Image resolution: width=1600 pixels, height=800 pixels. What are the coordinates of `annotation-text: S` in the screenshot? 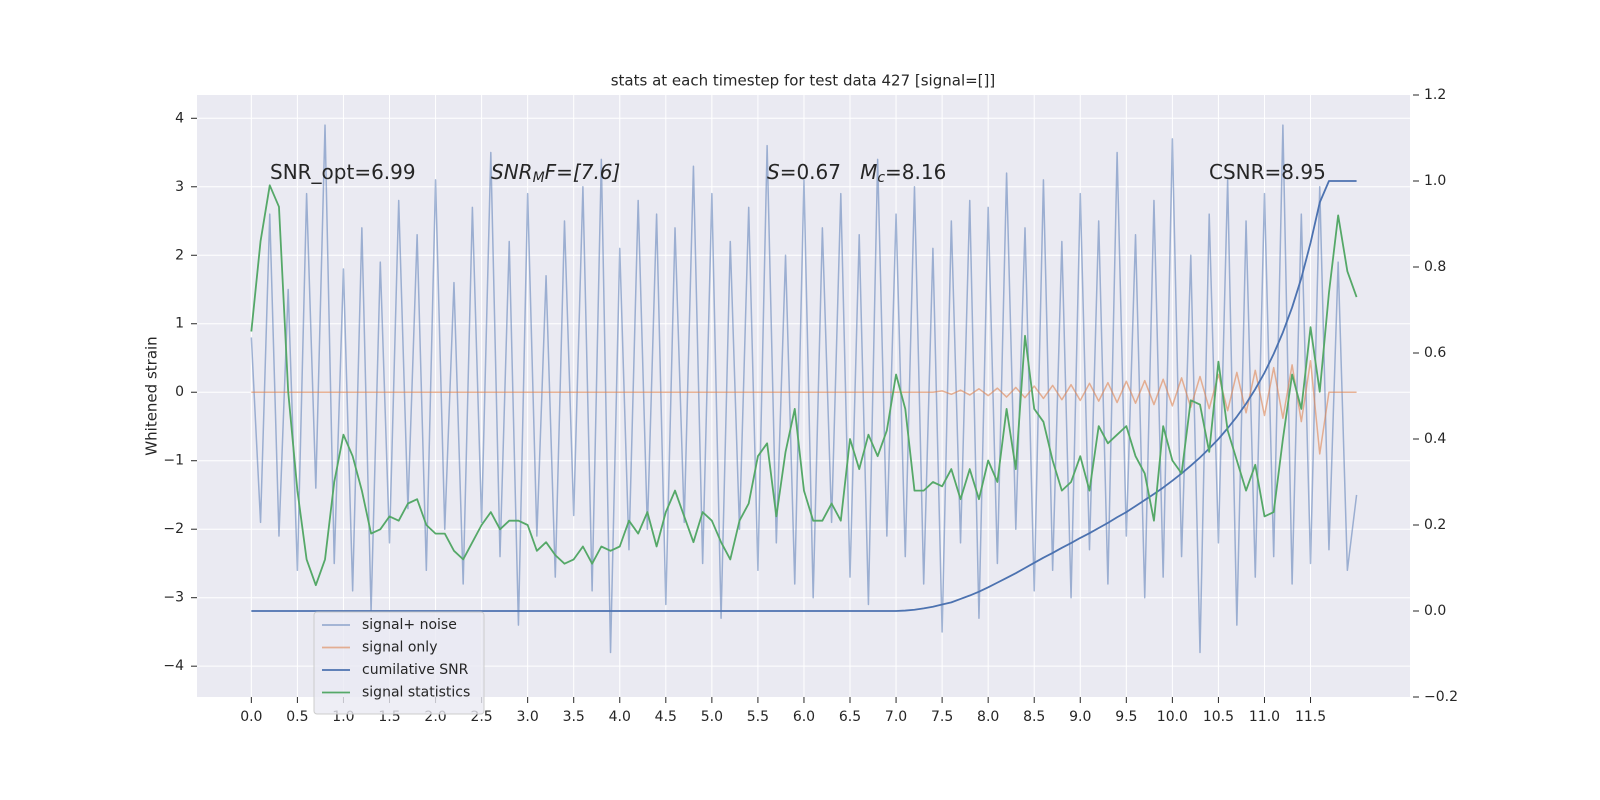 It's located at (773, 172).